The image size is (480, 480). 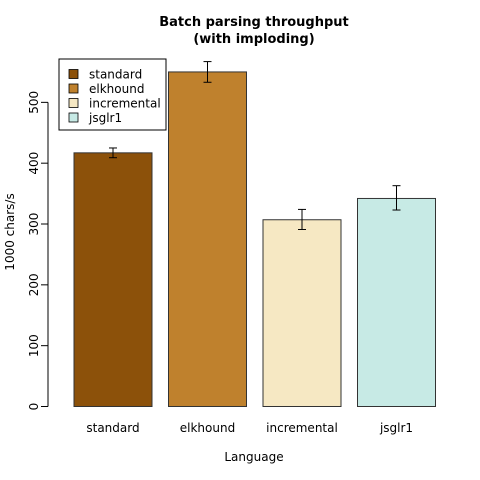 I want to click on bar-jsglr1, so click(x=396, y=302).